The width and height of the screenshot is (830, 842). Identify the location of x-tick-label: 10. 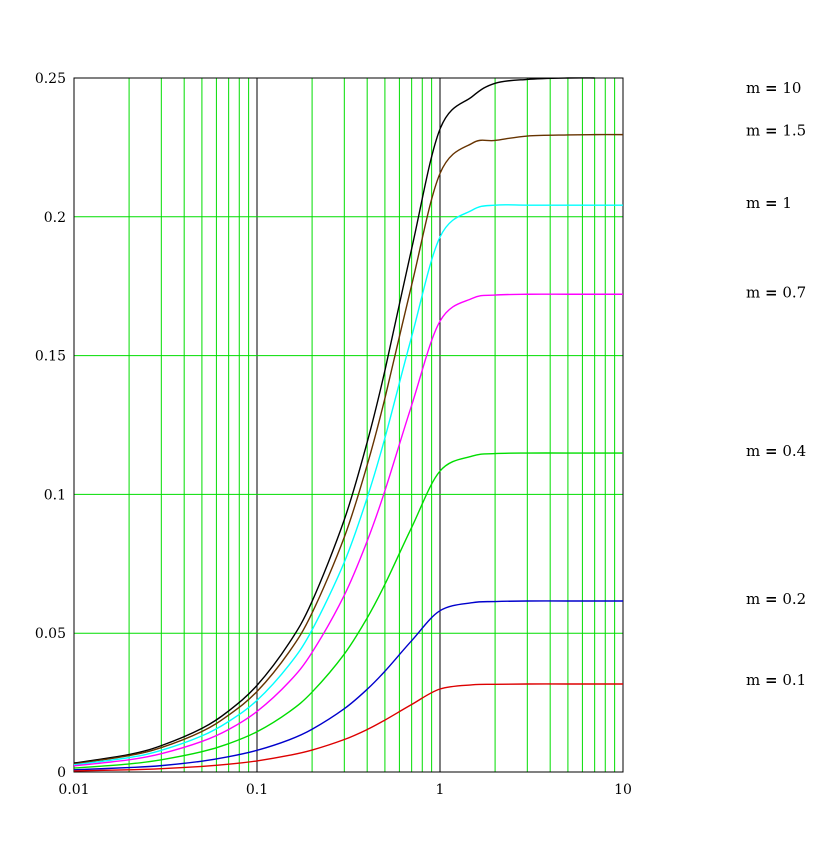
(623, 790).